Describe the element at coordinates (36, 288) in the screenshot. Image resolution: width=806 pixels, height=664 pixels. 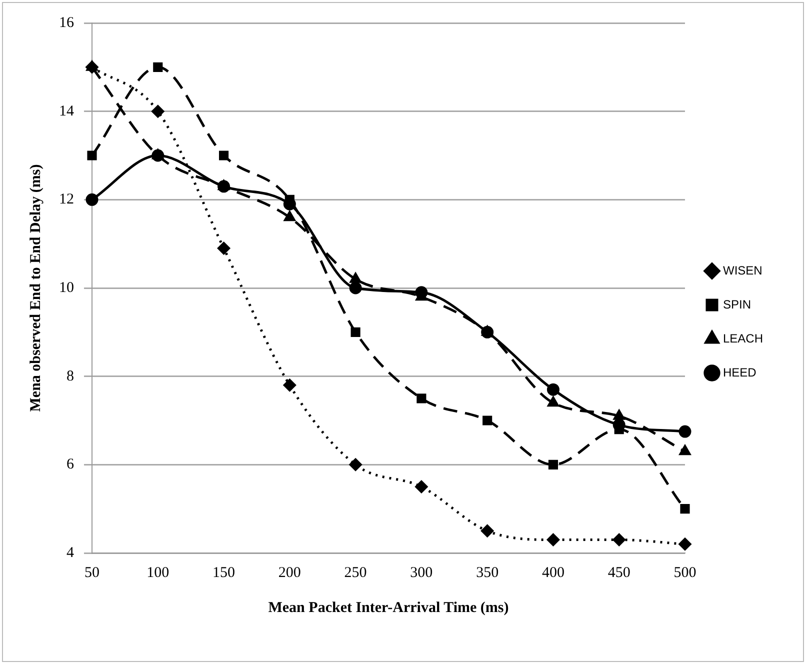
I see `y-axis-title: Mena observed End to End Delay (ms)` at that location.